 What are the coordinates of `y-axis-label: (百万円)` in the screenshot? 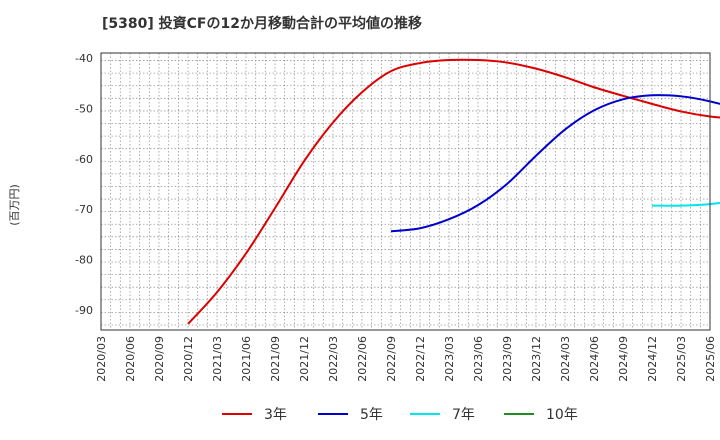 It's located at (14, 205).